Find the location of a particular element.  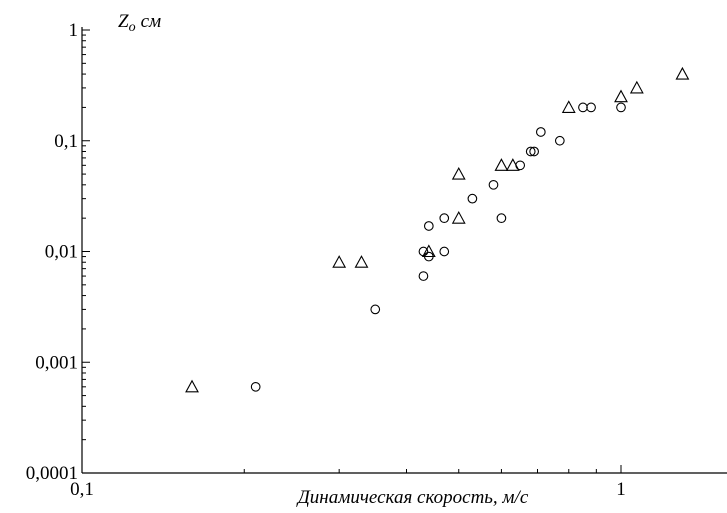

y-tick-label: 0,1 is located at coordinates (66, 141).